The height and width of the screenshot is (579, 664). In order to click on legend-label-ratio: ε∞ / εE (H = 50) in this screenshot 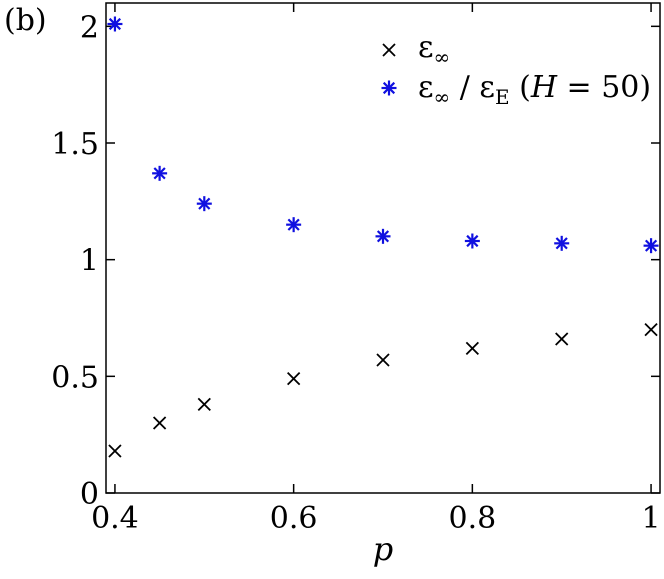, I will do `click(534, 89)`.